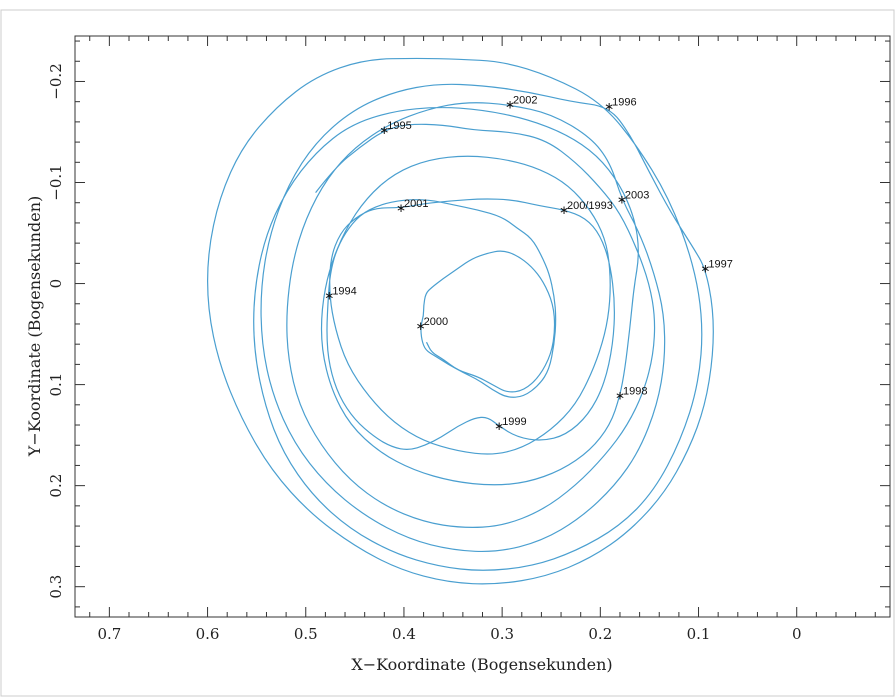 The width and height of the screenshot is (895, 697). Describe the element at coordinates (56, 81) in the screenshot. I see `y-tick-label: −0.2` at that location.